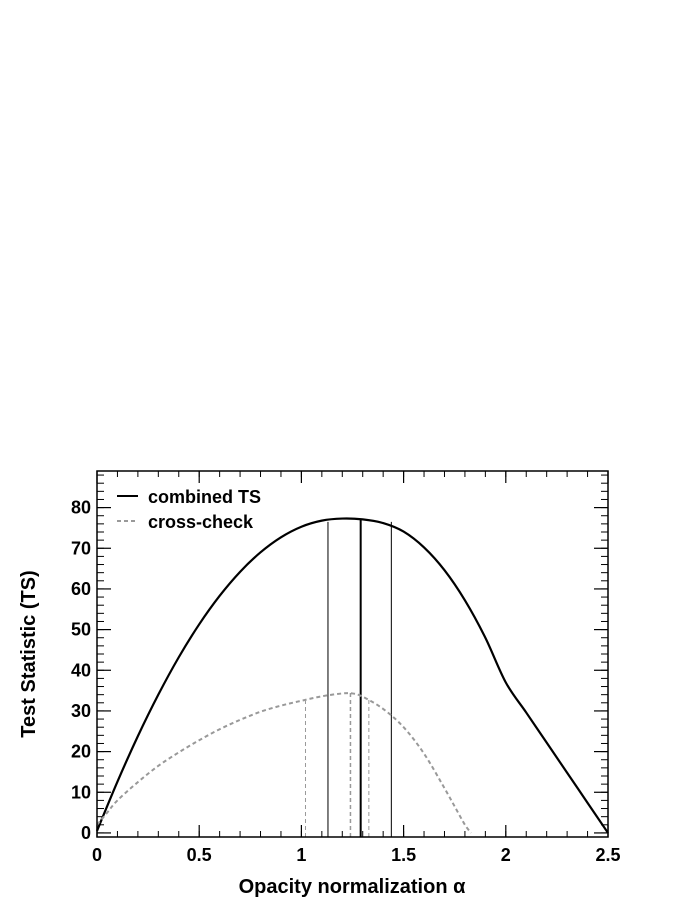 The image size is (698, 903). I want to click on x-tick-label: 0.5, so click(199, 855).